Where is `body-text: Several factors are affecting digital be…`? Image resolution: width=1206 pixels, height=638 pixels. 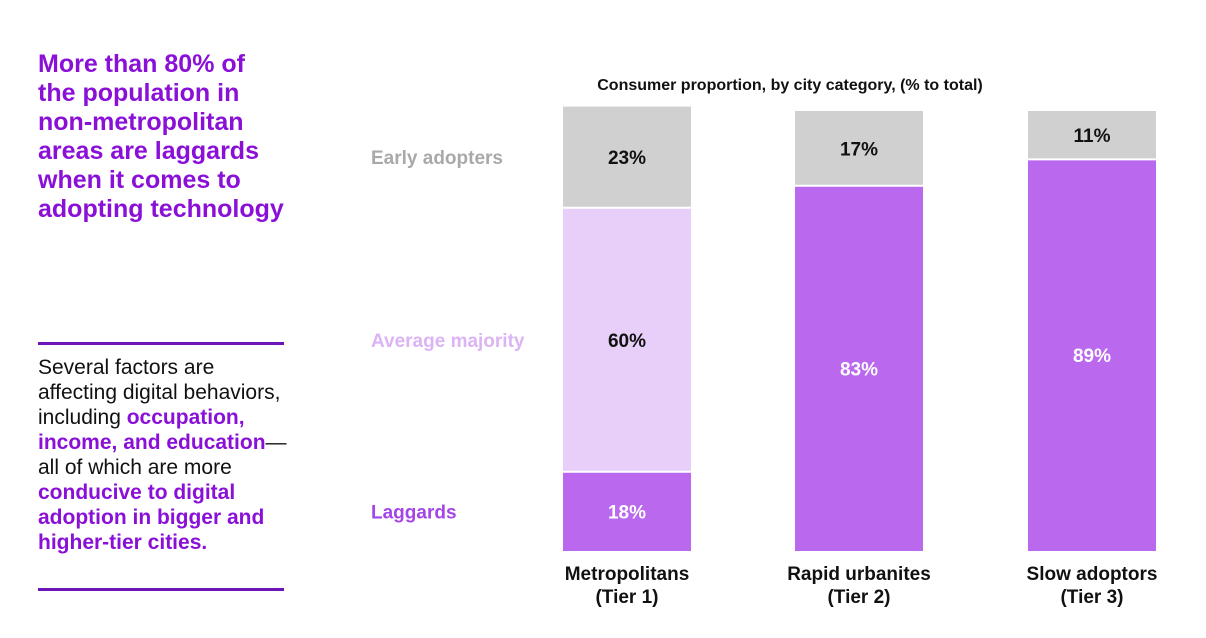 body-text: Several factors are affecting digital be… is located at coordinates (163, 455).